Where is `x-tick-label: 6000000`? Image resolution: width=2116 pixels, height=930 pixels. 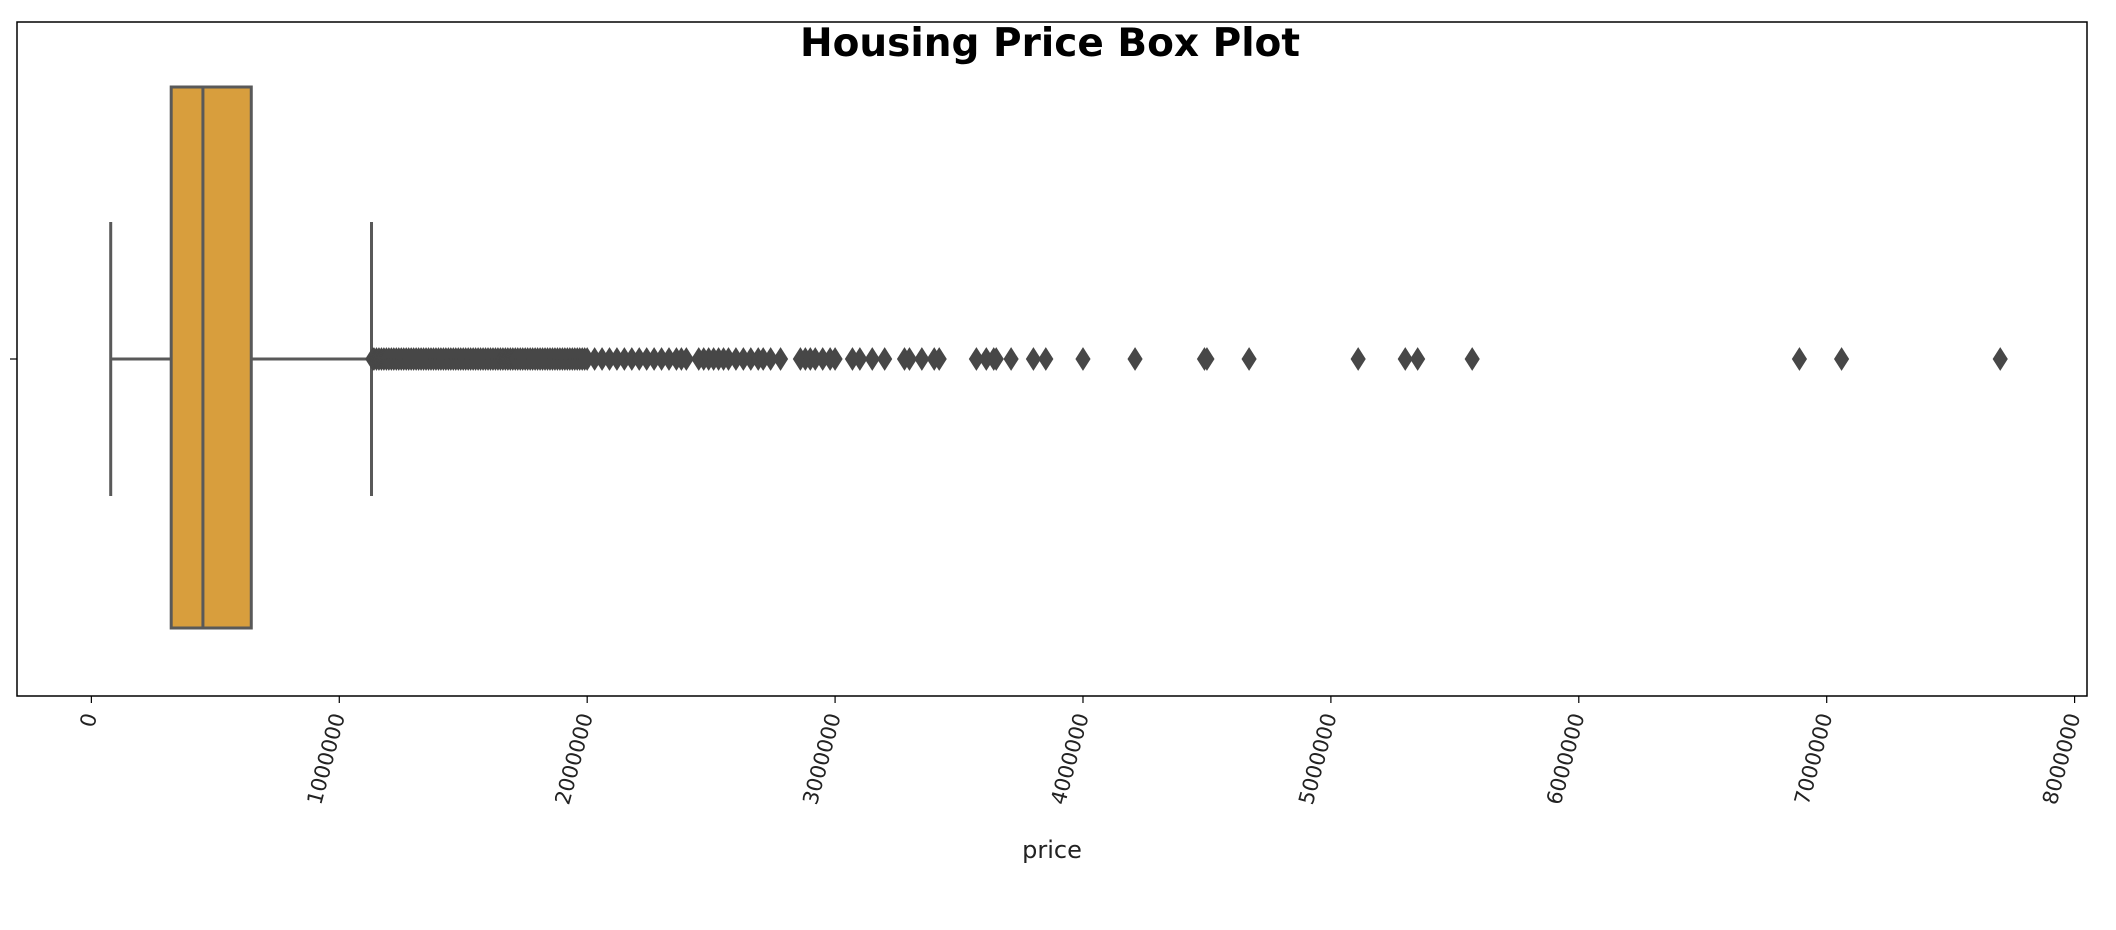
x-tick-label: 6000000 is located at coordinates (1565, 759).